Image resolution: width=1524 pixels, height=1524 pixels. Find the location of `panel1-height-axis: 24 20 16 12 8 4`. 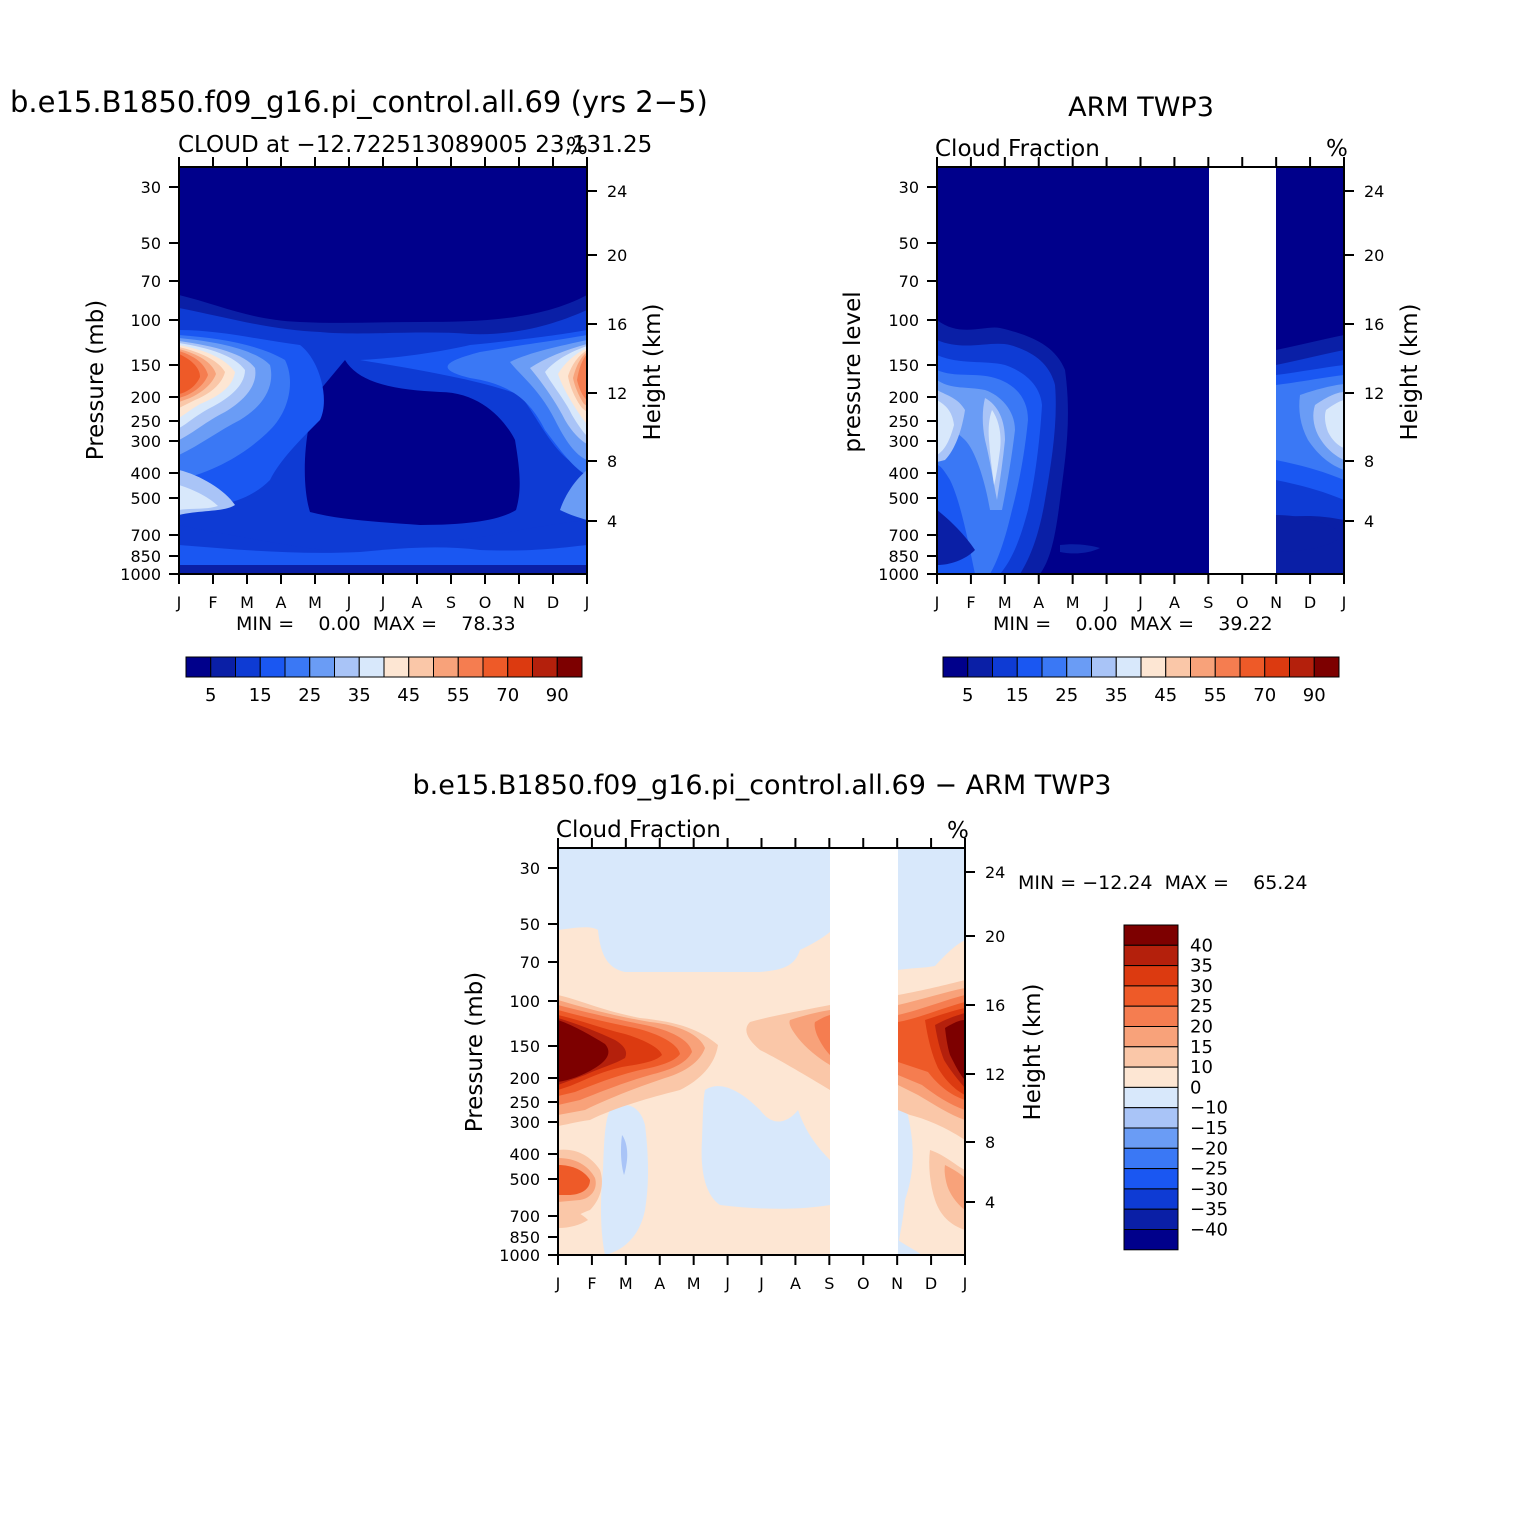

panel1-height-axis: 24 20 16 12 8 4 is located at coordinates (607, 356).